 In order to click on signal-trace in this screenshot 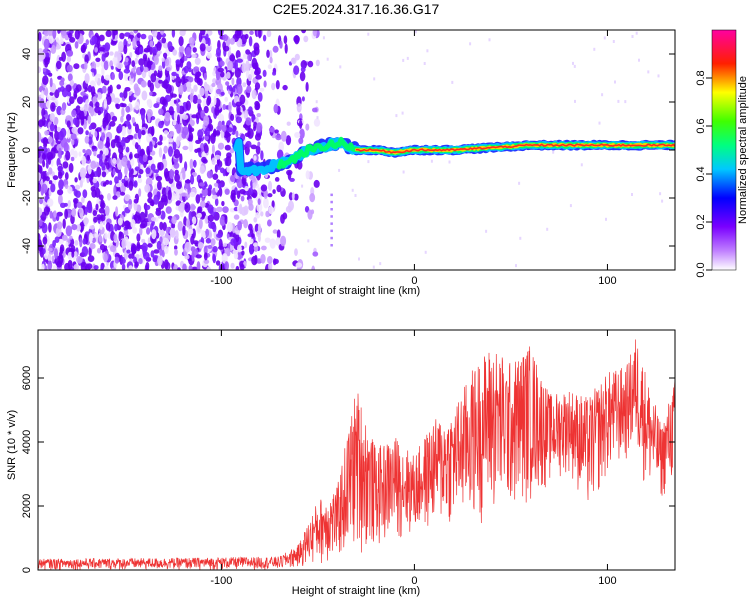, I will do `click(515, 148)`.